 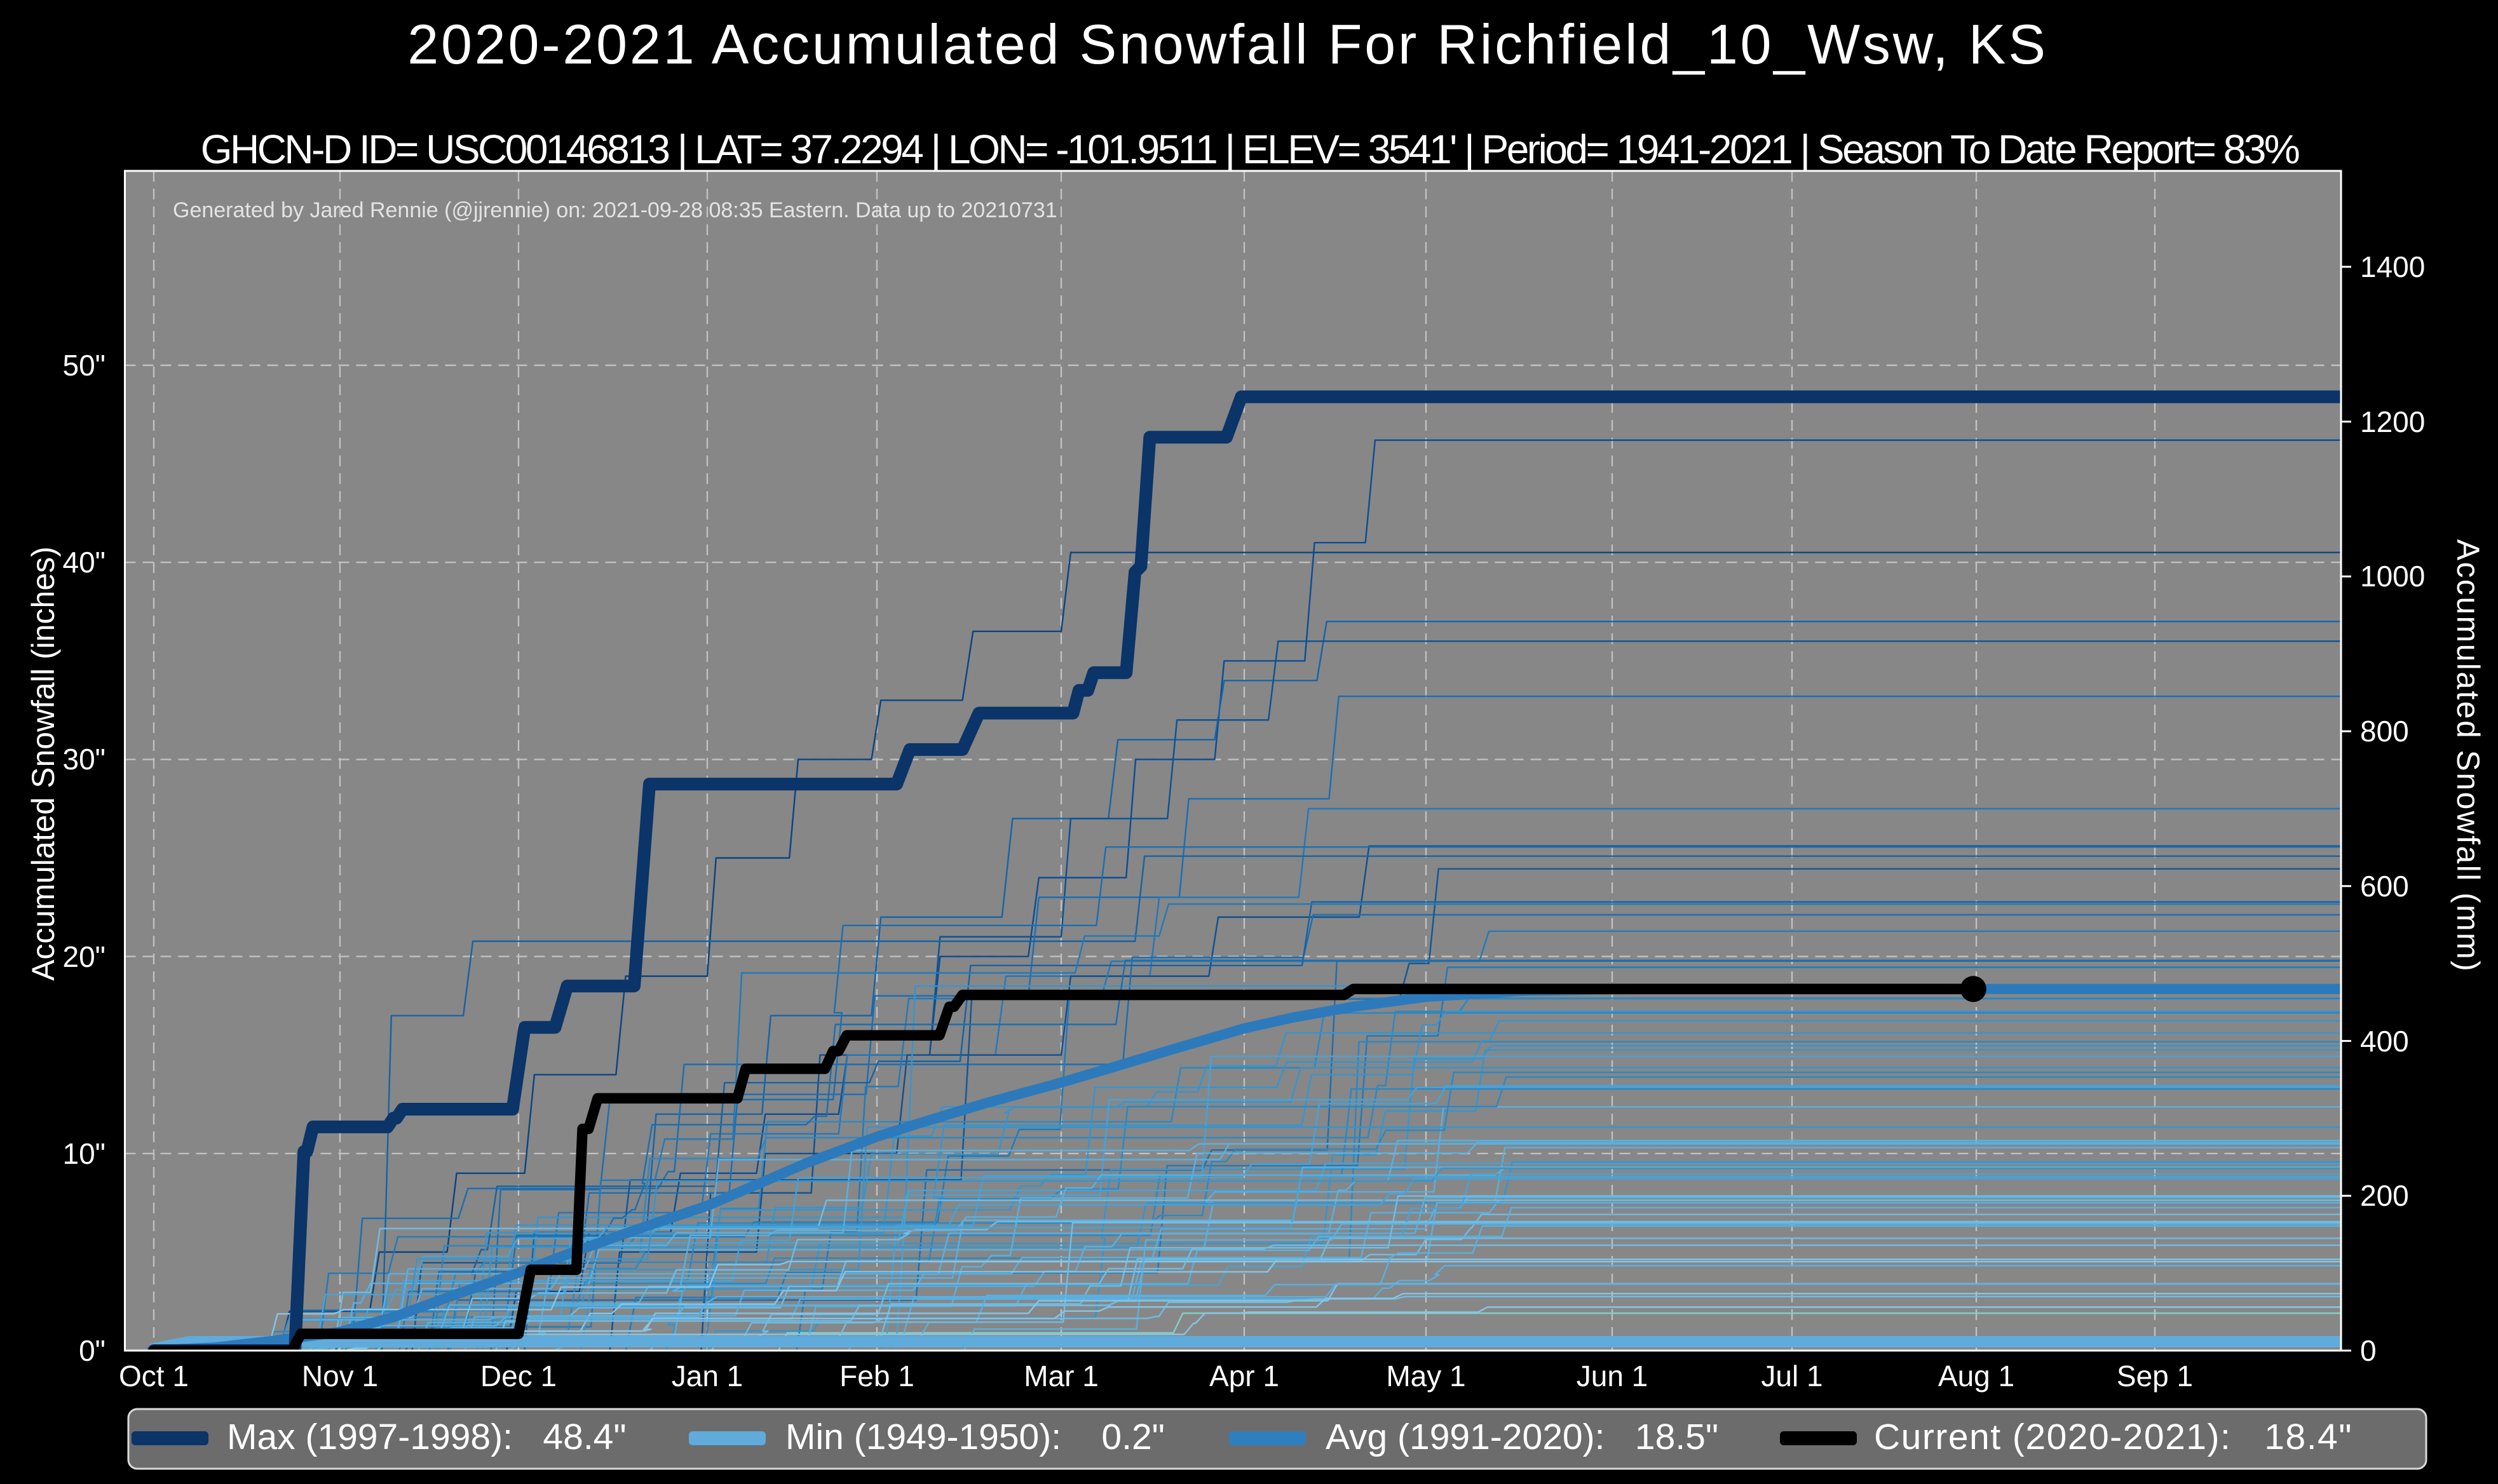 I want to click on svg-text: 50", so click(x=84, y=365).